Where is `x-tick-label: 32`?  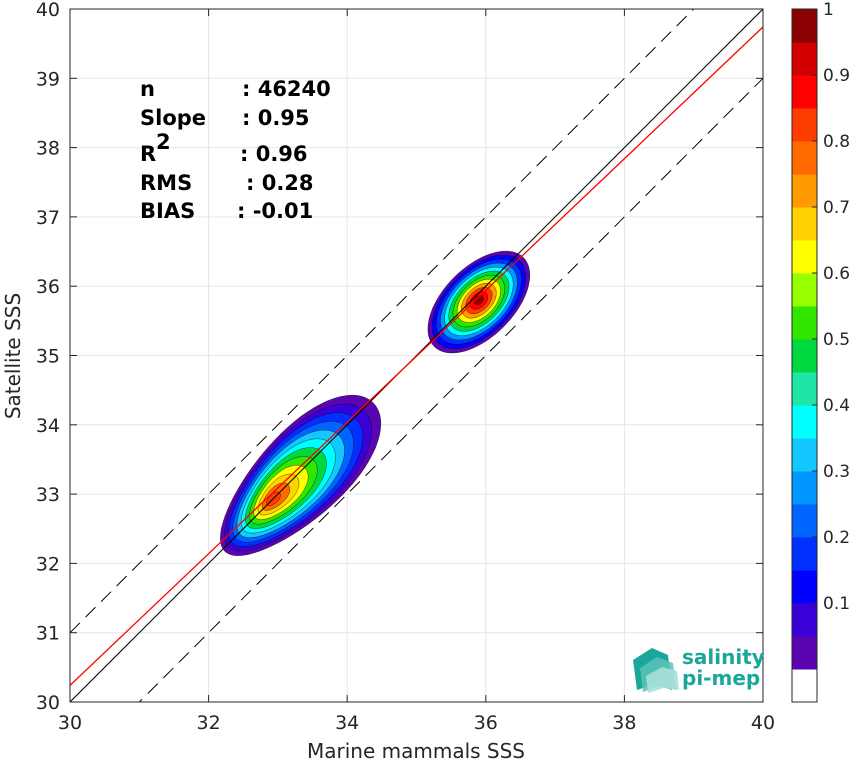 x-tick-label: 32 is located at coordinates (209, 723).